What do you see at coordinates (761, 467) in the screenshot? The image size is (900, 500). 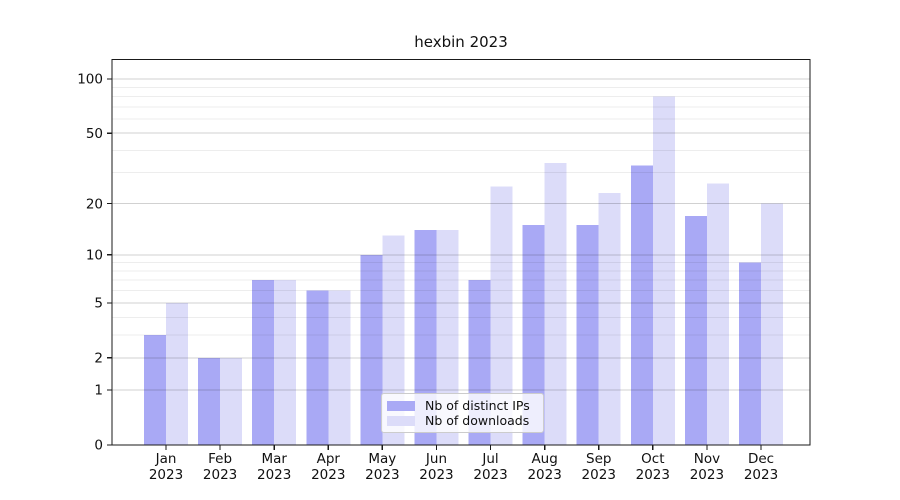 I see `x-tick-label: Dec 2023` at bounding box center [761, 467].